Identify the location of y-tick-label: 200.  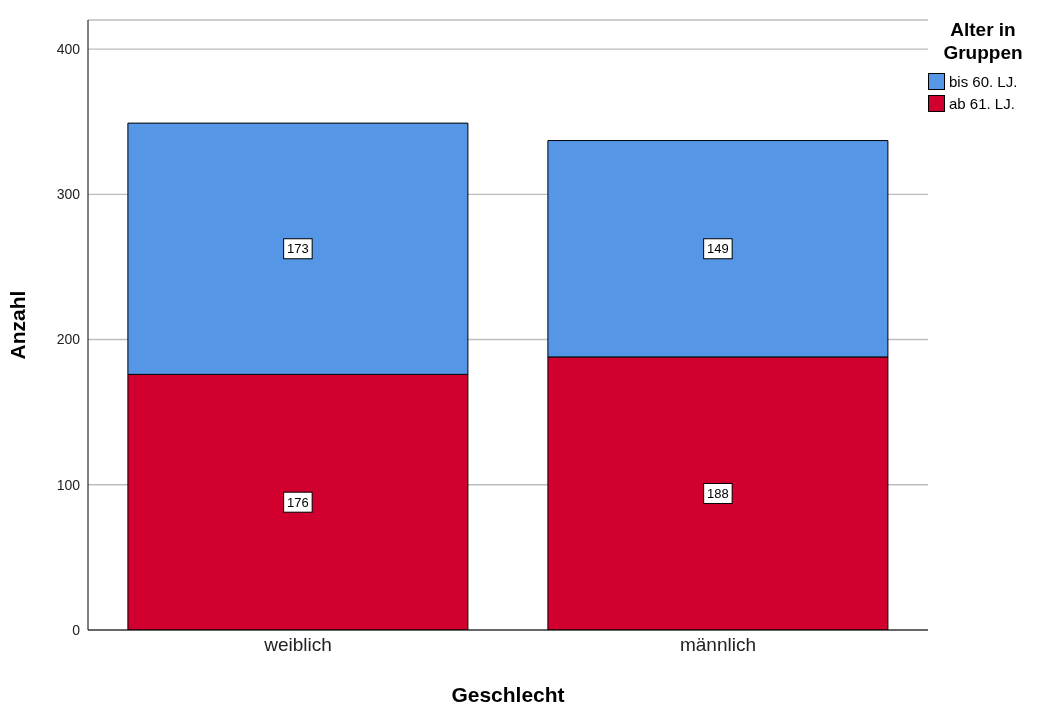
(68, 339).